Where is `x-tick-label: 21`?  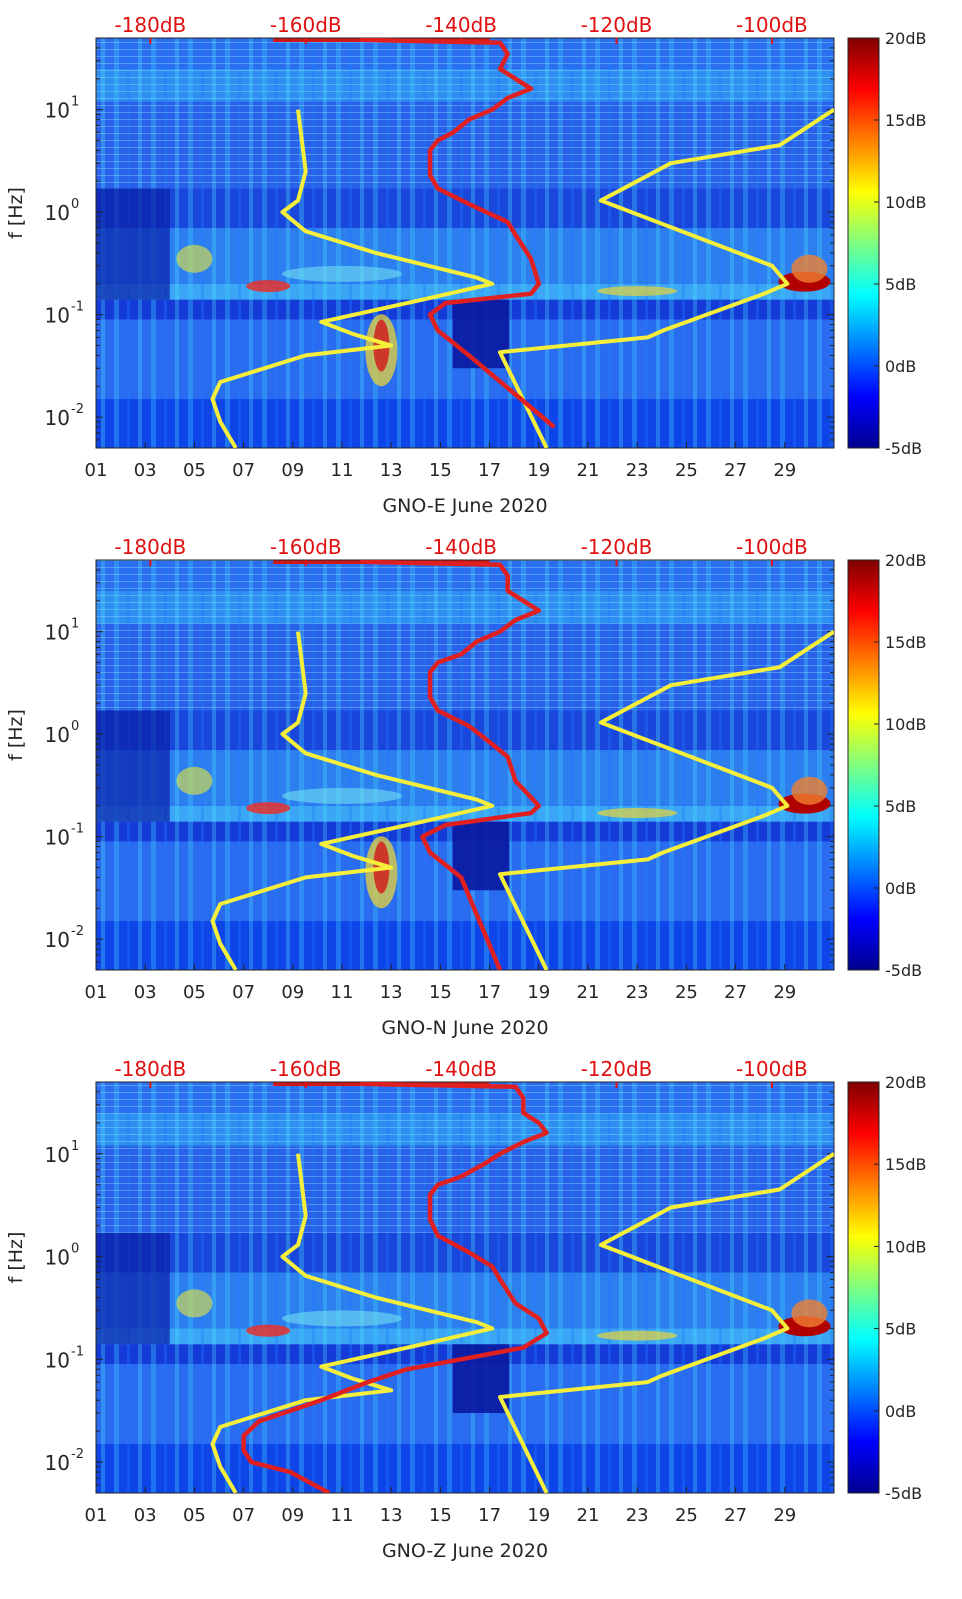 x-tick-label: 21 is located at coordinates (588, 992).